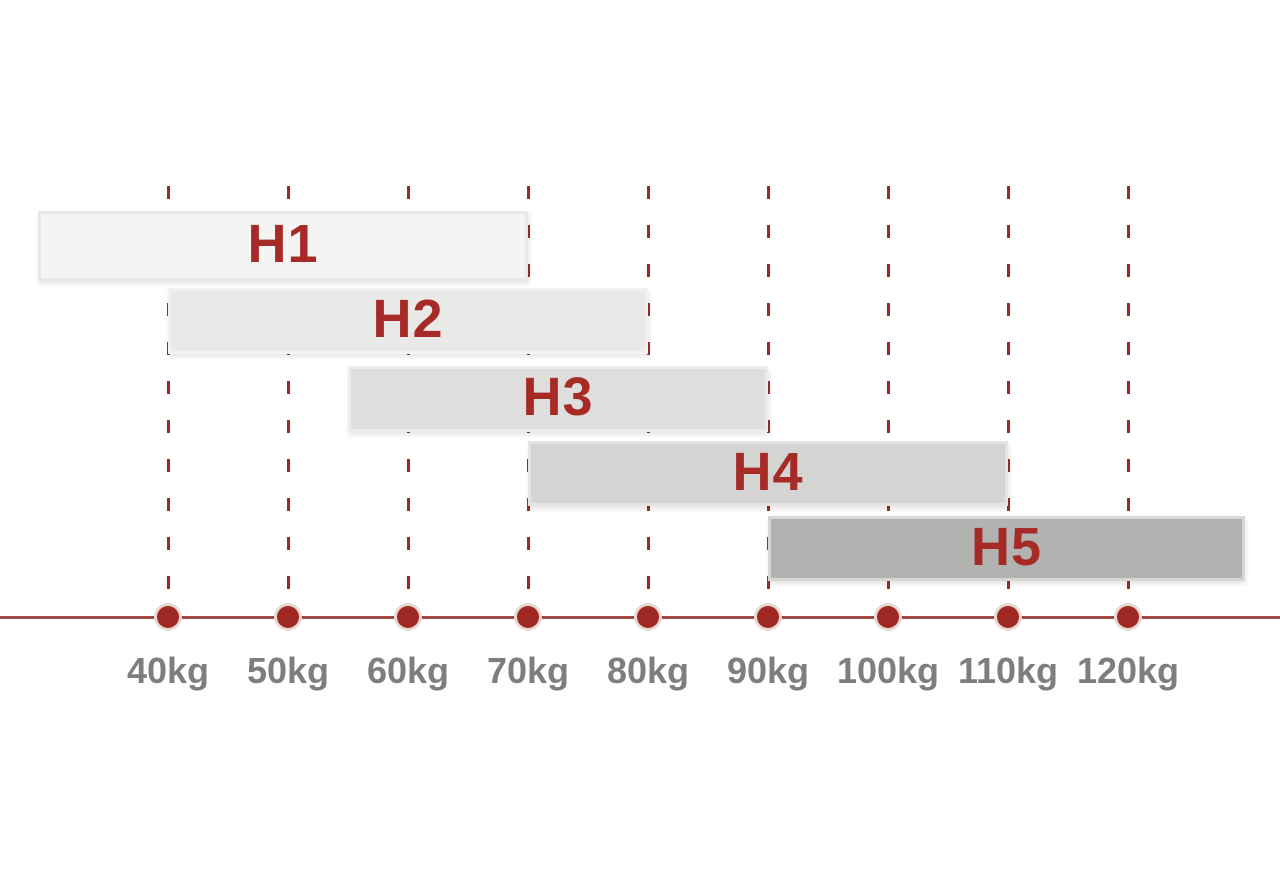 This screenshot has height=880, width=1280. What do you see at coordinates (1008, 617) in the screenshot?
I see `axis-dot-110kg` at bounding box center [1008, 617].